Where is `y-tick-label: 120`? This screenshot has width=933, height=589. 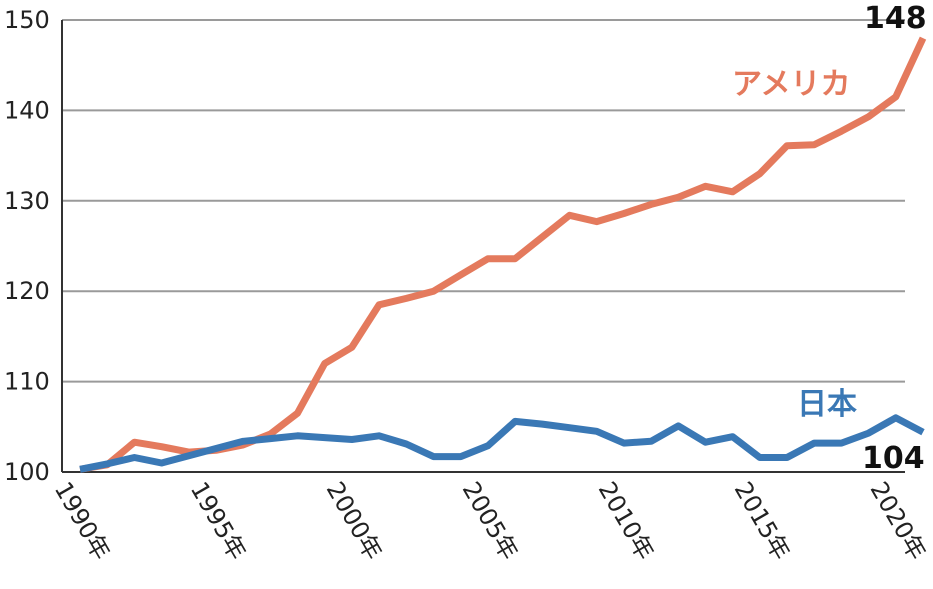 y-tick-label: 120 is located at coordinates (27, 291).